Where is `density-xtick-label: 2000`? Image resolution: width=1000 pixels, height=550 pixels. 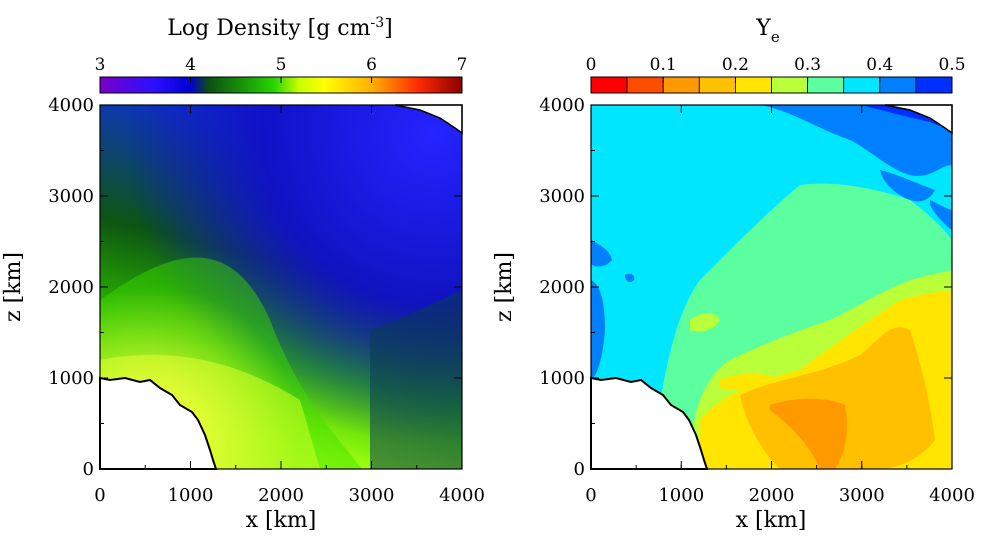 density-xtick-label: 2000 is located at coordinates (281, 495).